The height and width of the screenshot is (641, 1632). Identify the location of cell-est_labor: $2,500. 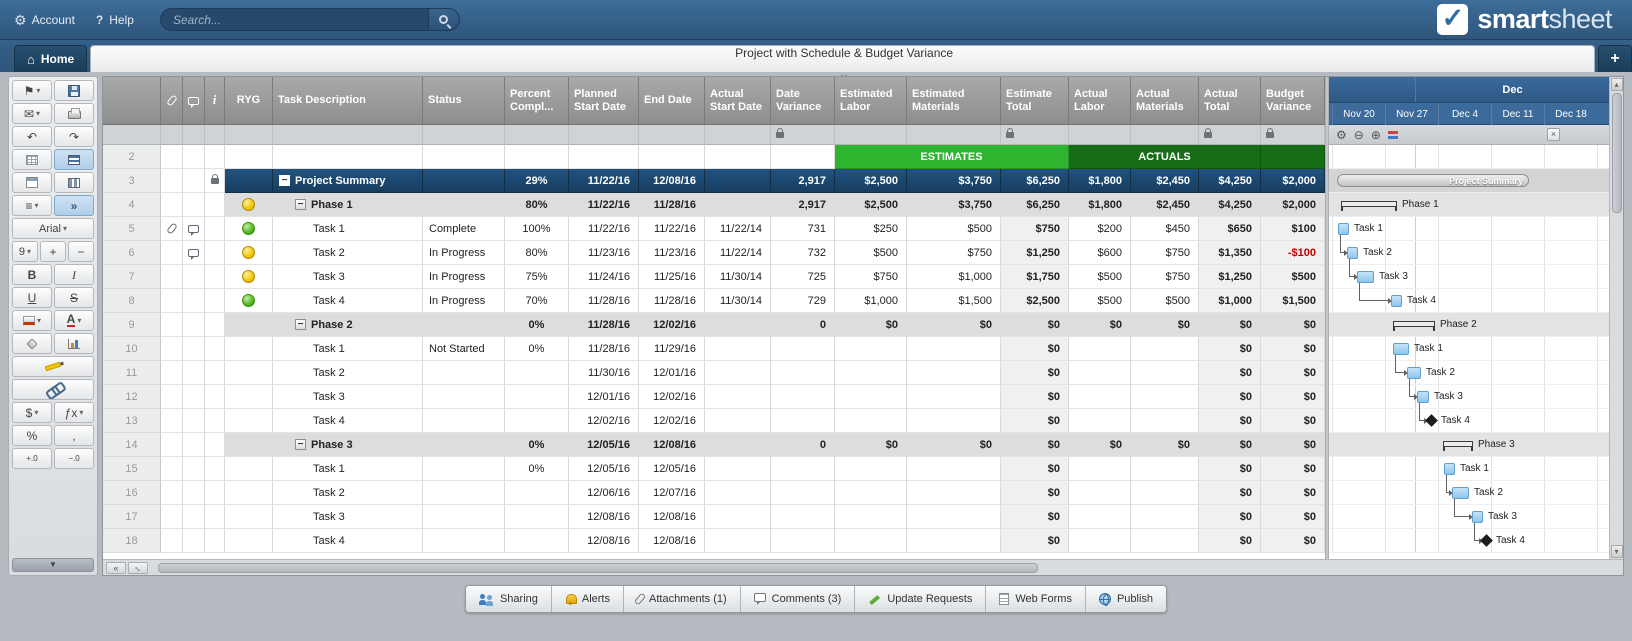
(871, 181).